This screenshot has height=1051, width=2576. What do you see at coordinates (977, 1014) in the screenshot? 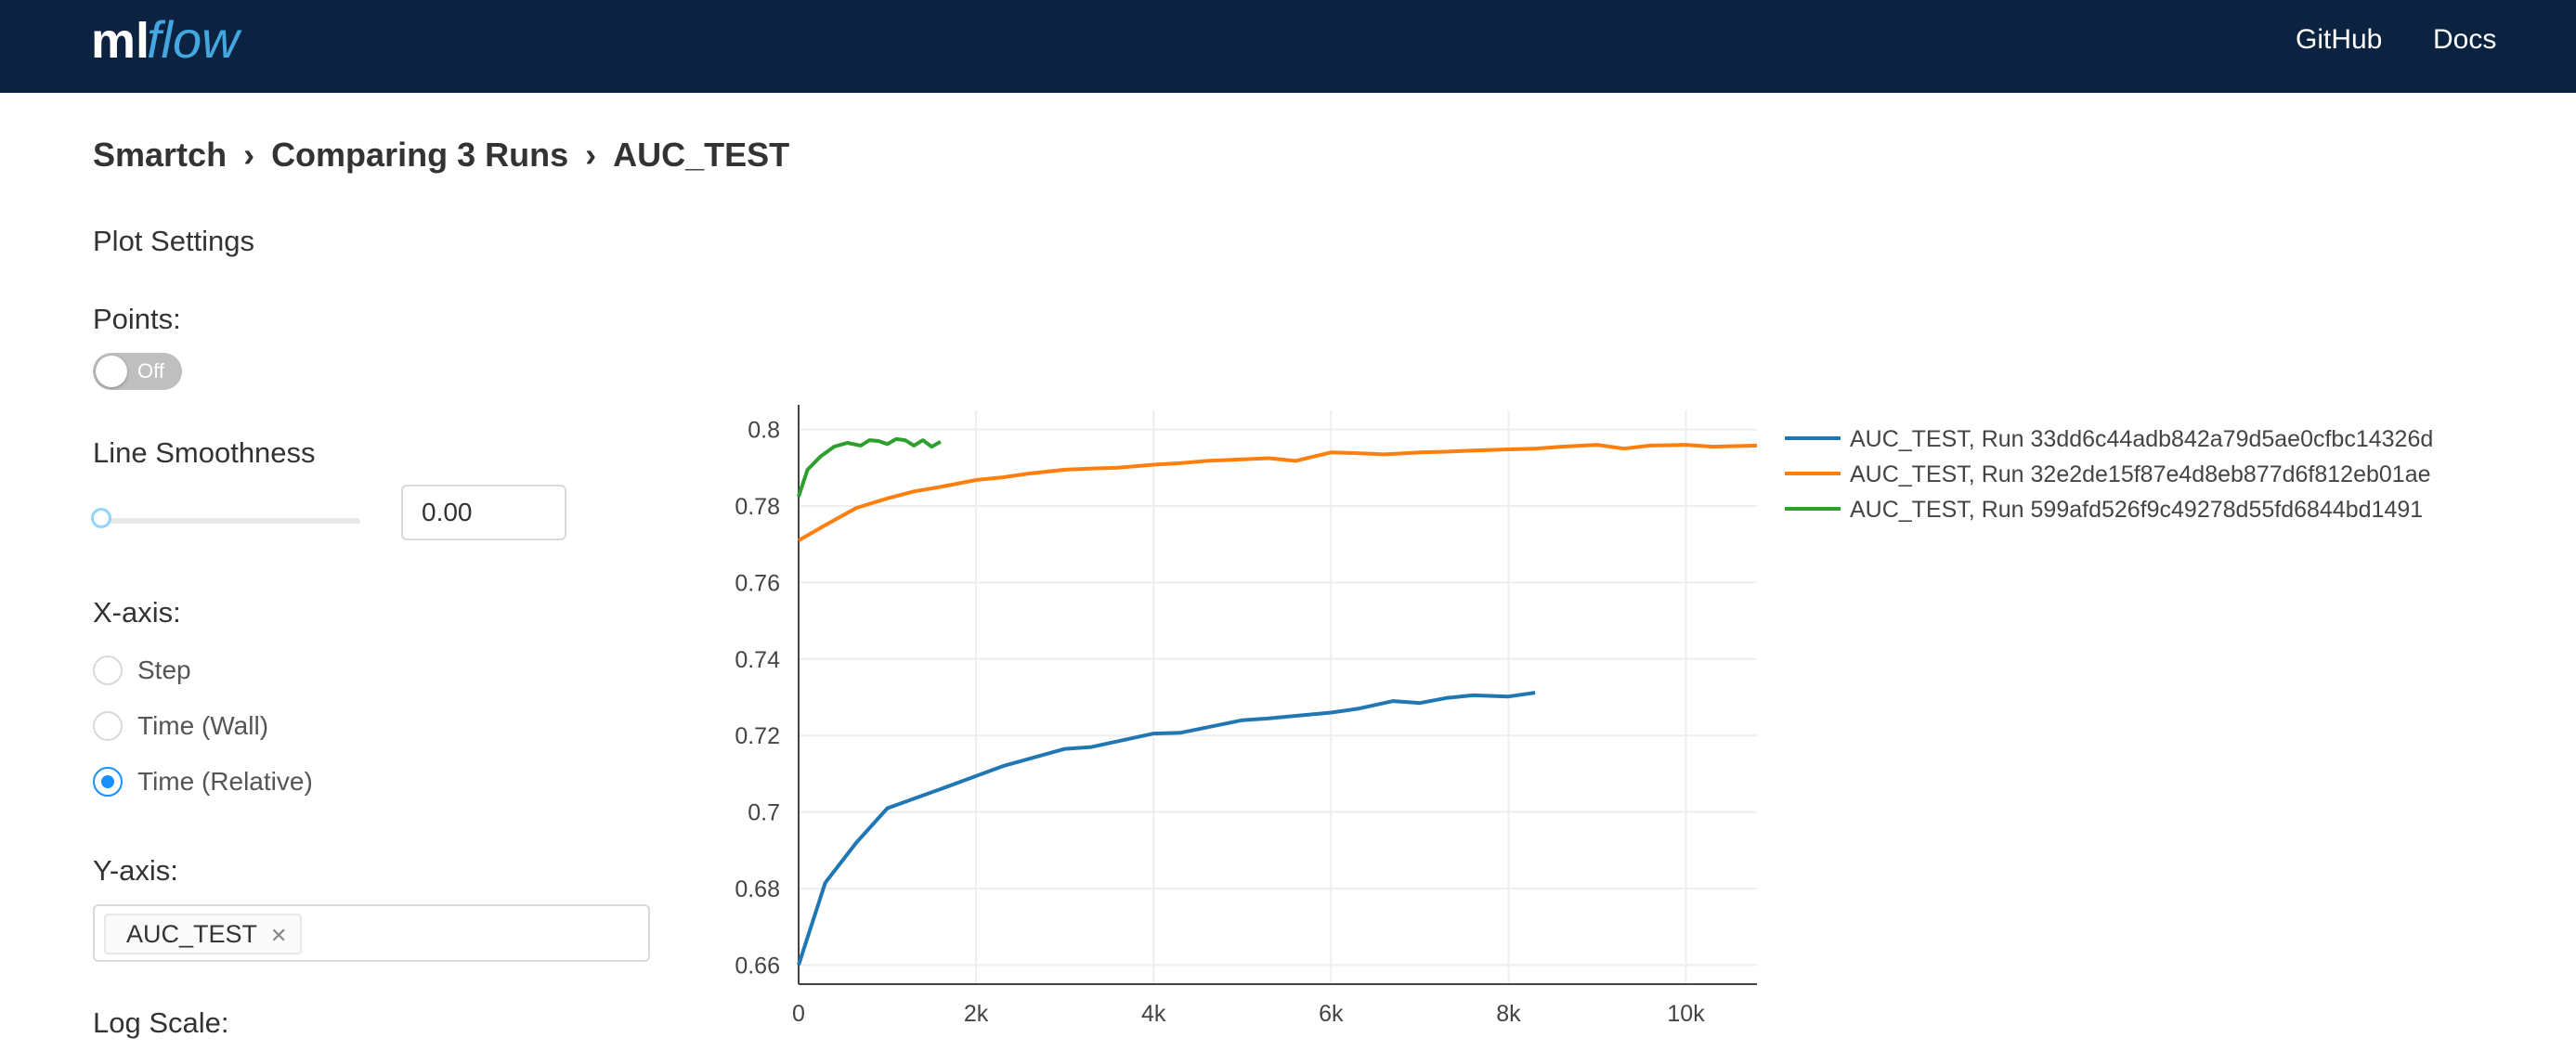
I see `x-tick-label: 2k` at bounding box center [977, 1014].